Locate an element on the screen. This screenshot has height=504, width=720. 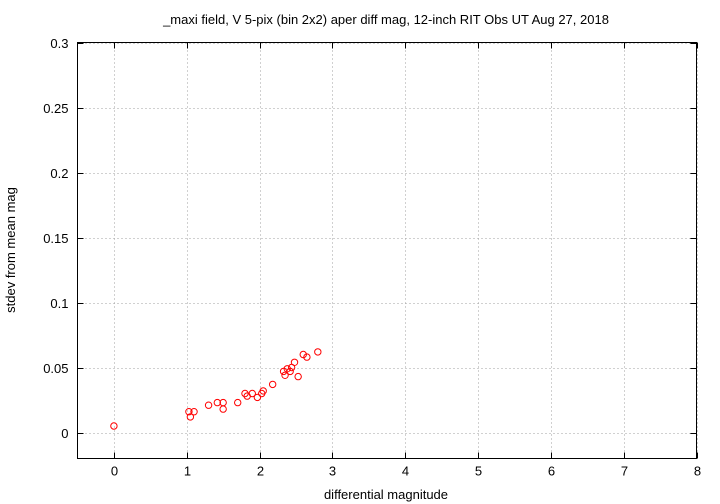
x-tick-label: 6 is located at coordinates (551, 471).